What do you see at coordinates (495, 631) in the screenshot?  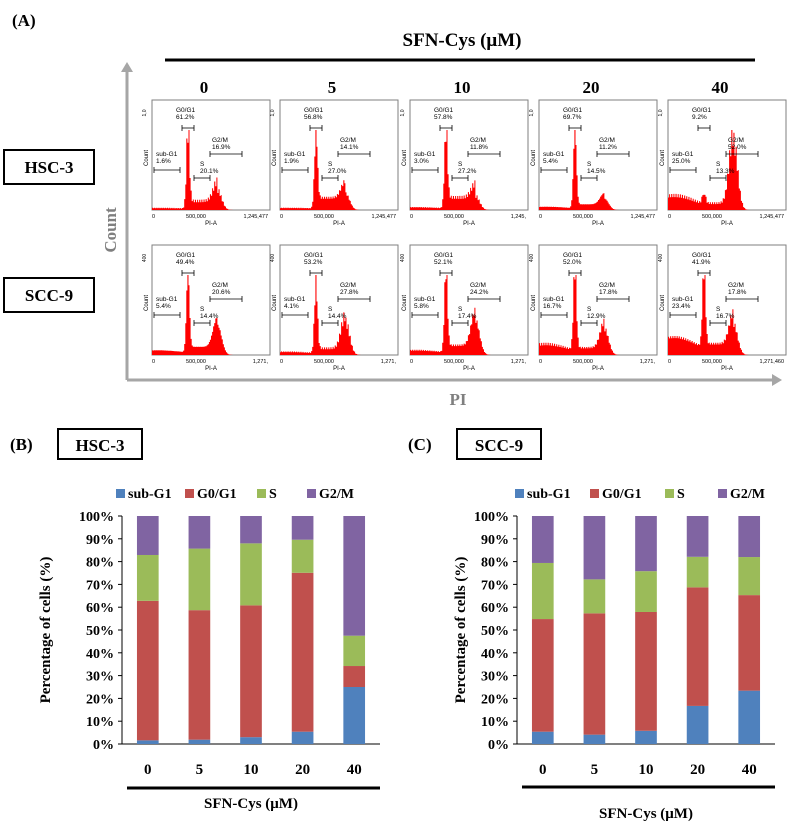 I see `y-tick-label: 50%` at bounding box center [495, 631].